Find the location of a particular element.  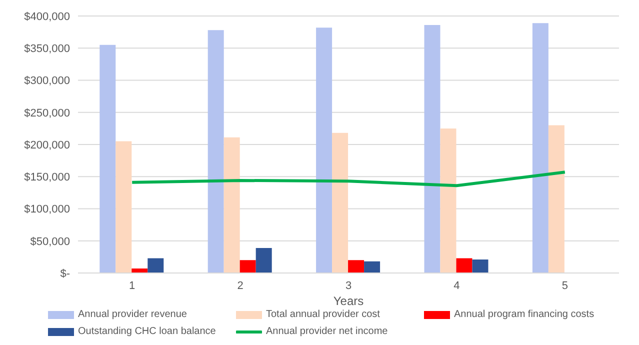

y-tick-label: $- is located at coordinates (65, 274).